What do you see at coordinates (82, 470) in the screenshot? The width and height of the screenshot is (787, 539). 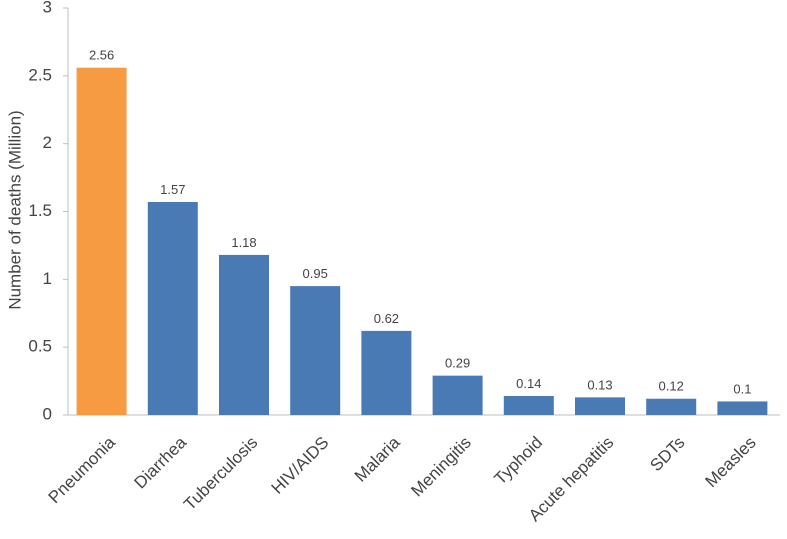 I see `x-tick-label: Pneumonia` at bounding box center [82, 470].